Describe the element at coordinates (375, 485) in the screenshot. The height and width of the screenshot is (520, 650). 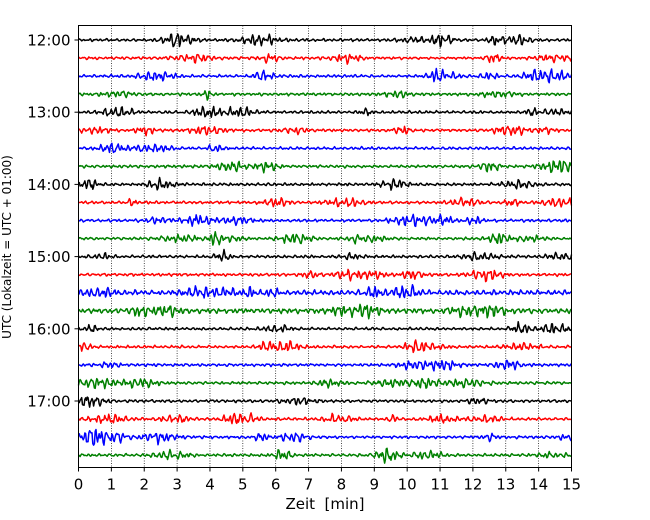
I see `x-tick-label: 9` at that location.